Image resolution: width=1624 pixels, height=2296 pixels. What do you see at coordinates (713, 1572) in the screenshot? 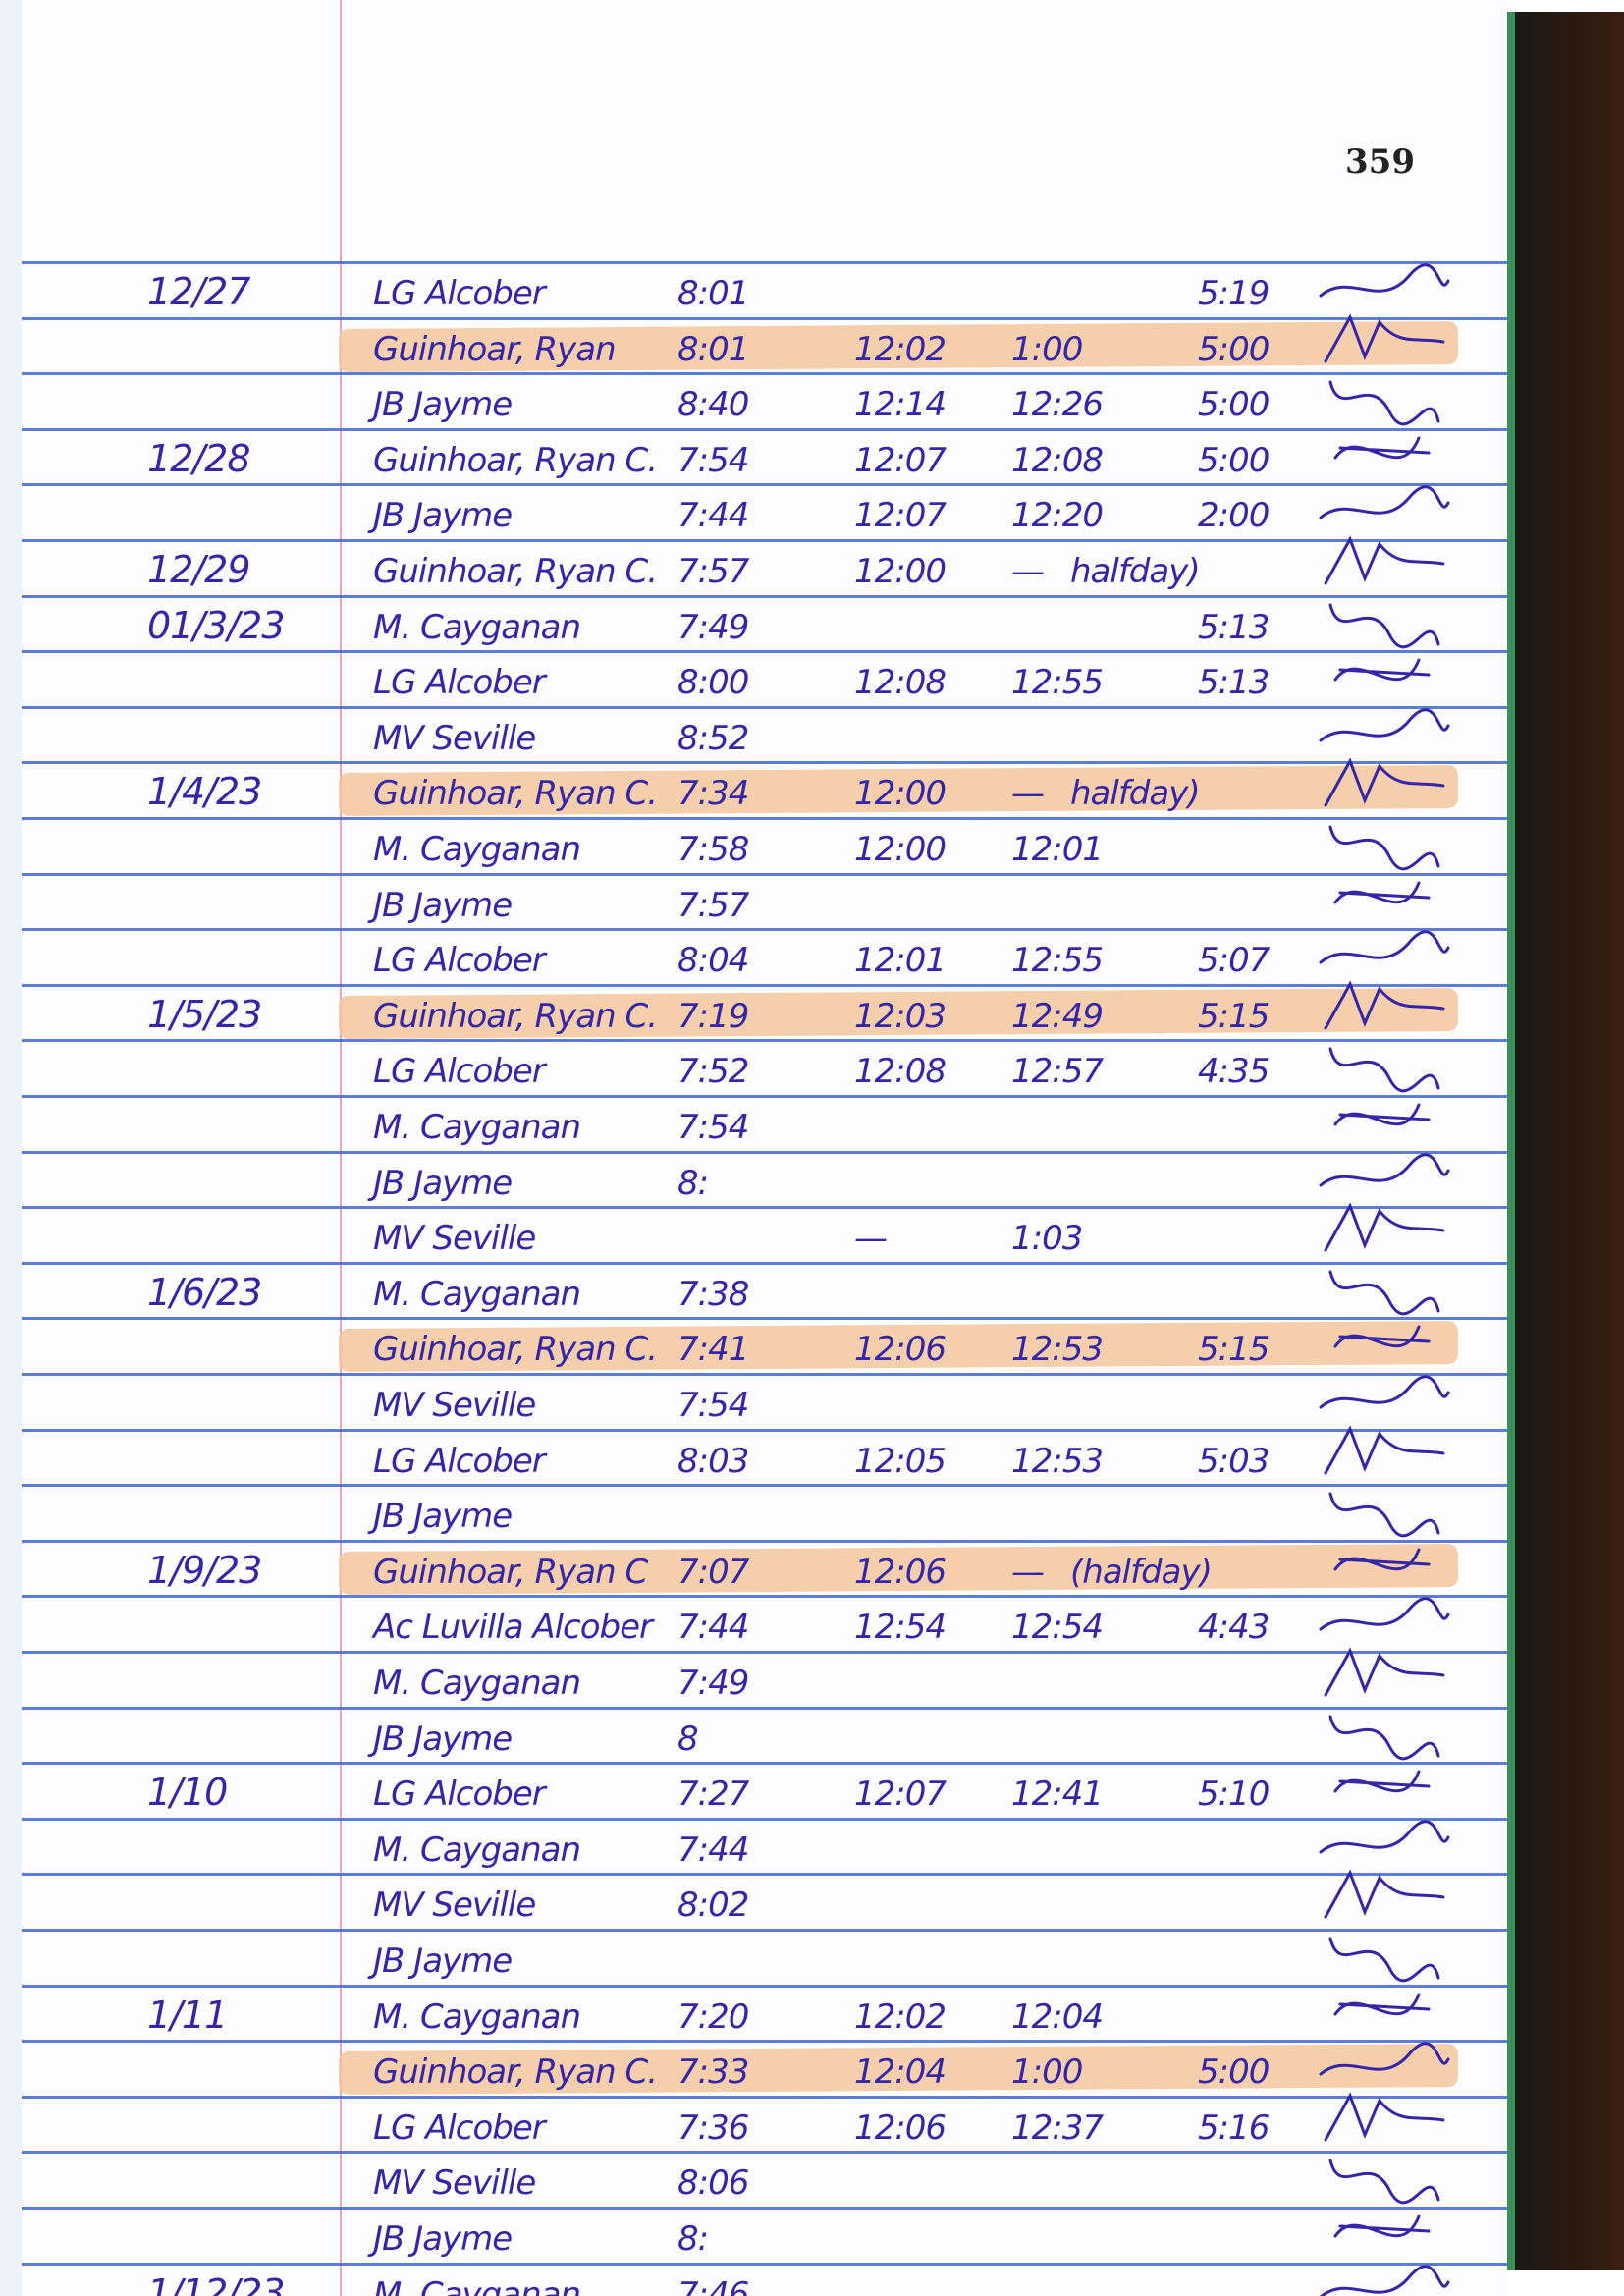
I see `time-entry-0: 7:07` at bounding box center [713, 1572].